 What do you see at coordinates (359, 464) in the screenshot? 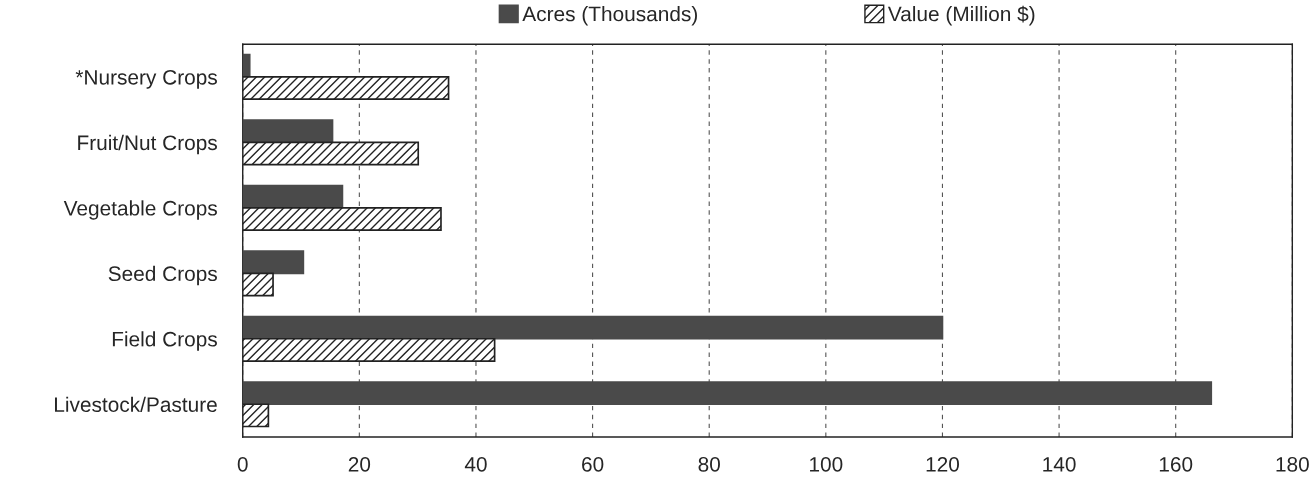
I see `x-tick-label: 20` at bounding box center [359, 464].